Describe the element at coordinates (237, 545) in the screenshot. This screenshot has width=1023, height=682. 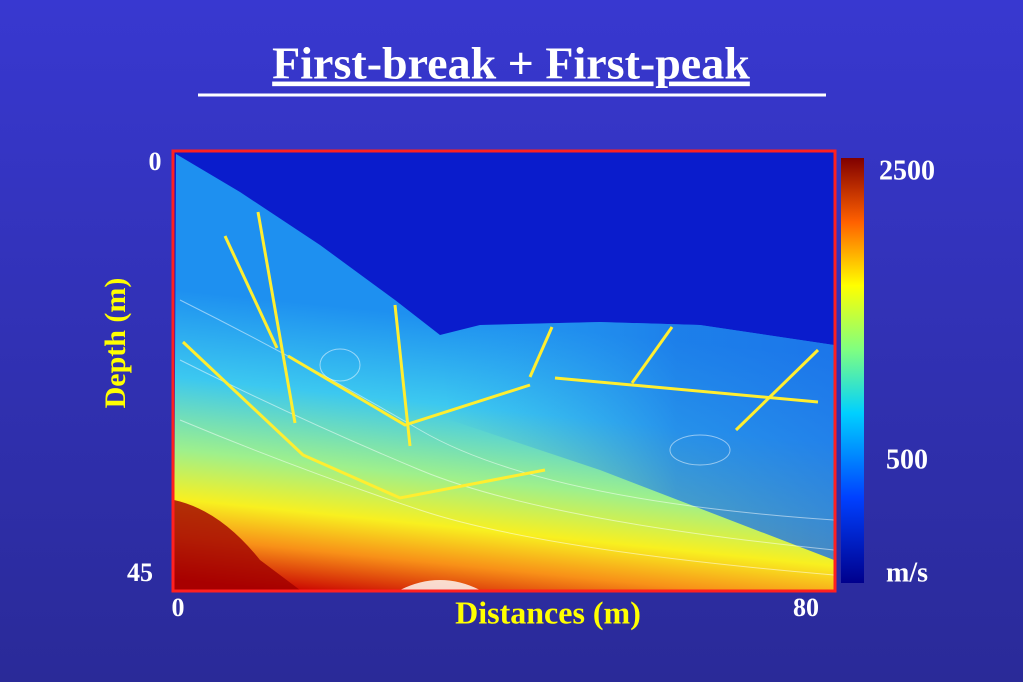
I see `high-velocity` at that location.